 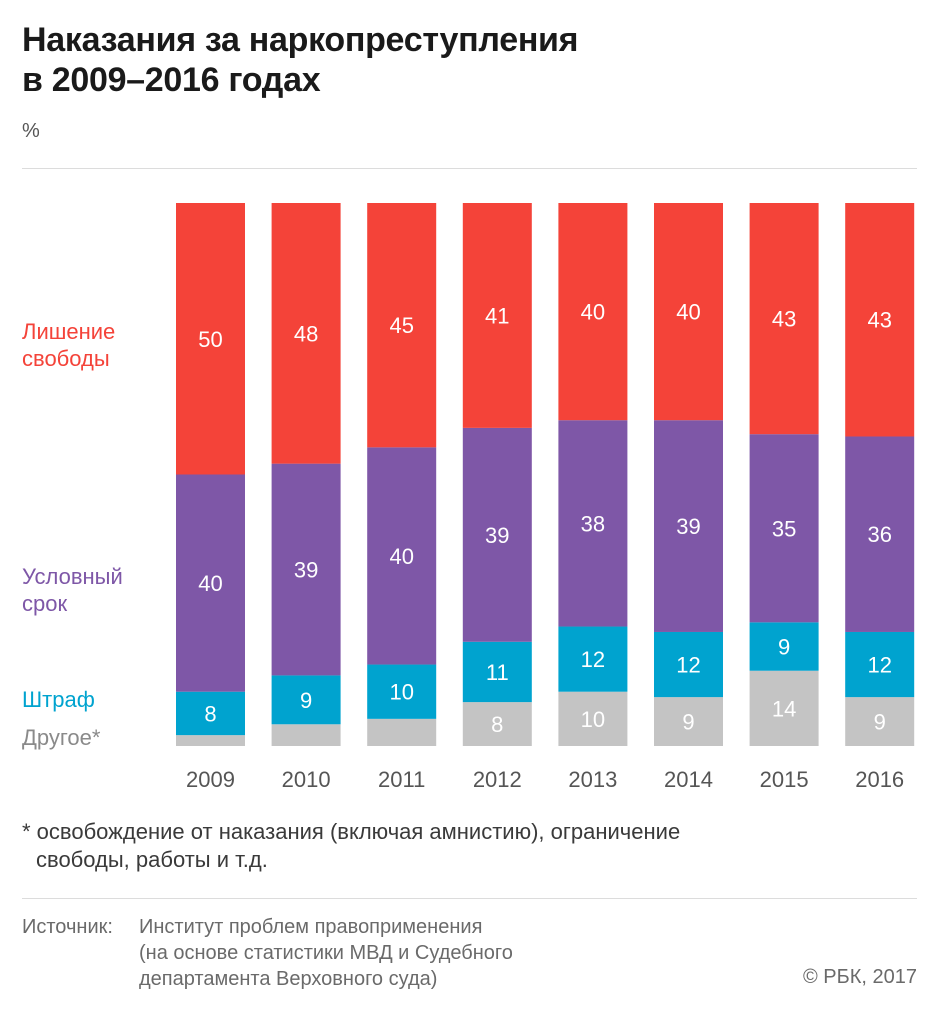 I want to click on data-label-2015-3: 43, so click(x=784, y=319).